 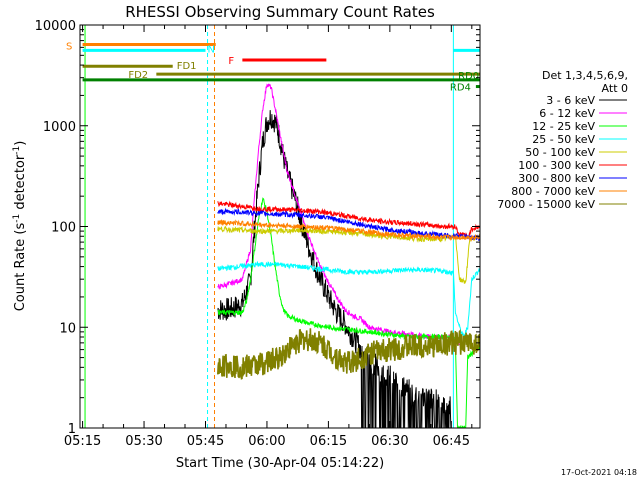 I want to click on flag-label: FD2, so click(x=138, y=75).